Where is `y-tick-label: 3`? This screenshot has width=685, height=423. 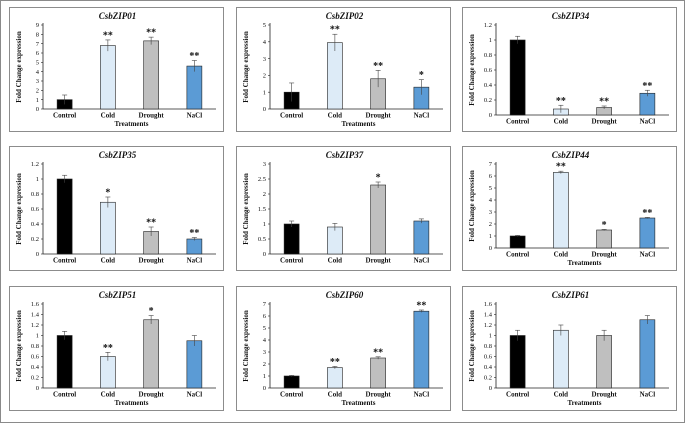 y-tick-label: 3 is located at coordinates (264, 352).